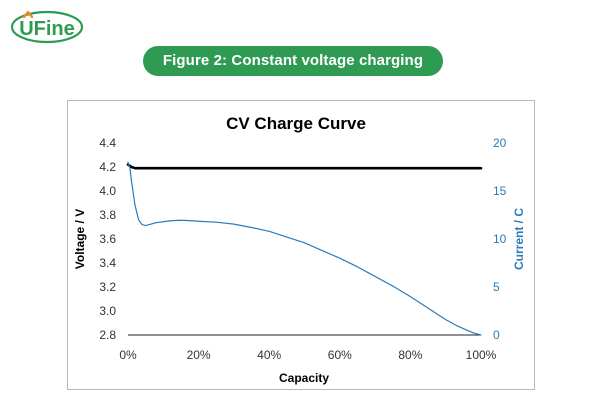  I want to click on chart-title: CV Charge Curve, so click(296, 123).